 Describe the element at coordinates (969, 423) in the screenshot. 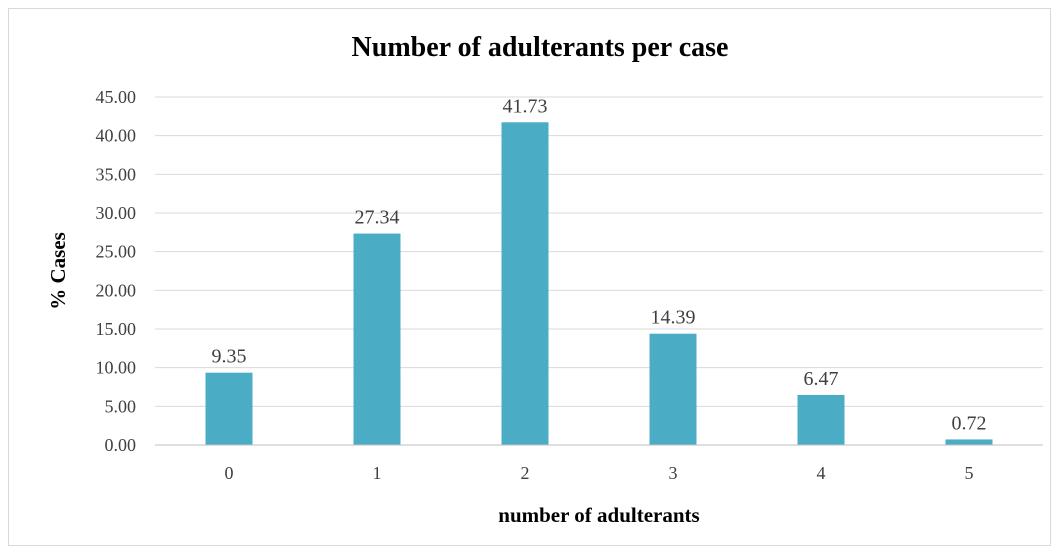

I see `data-label: 0.72` at that location.